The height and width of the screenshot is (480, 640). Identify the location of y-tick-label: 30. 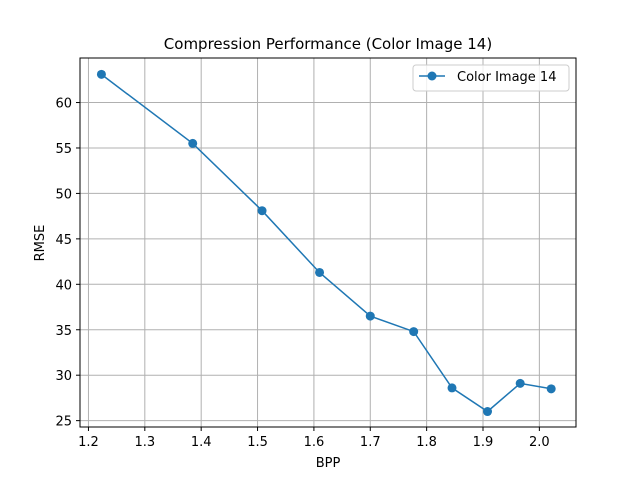
(63, 376).